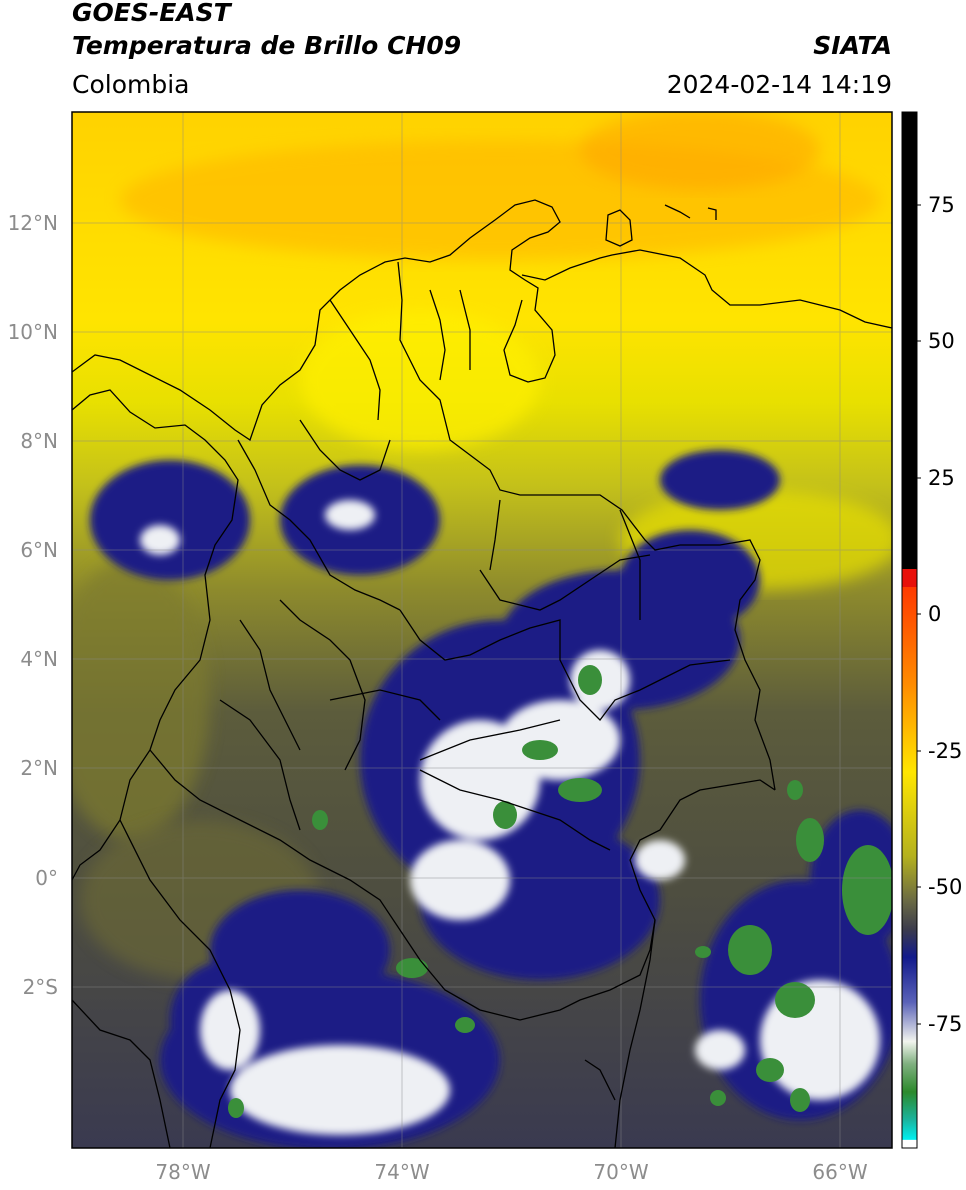 This screenshot has width=966, height=1190. I want to click on lat-label-6n: 6°N, so click(39, 550).